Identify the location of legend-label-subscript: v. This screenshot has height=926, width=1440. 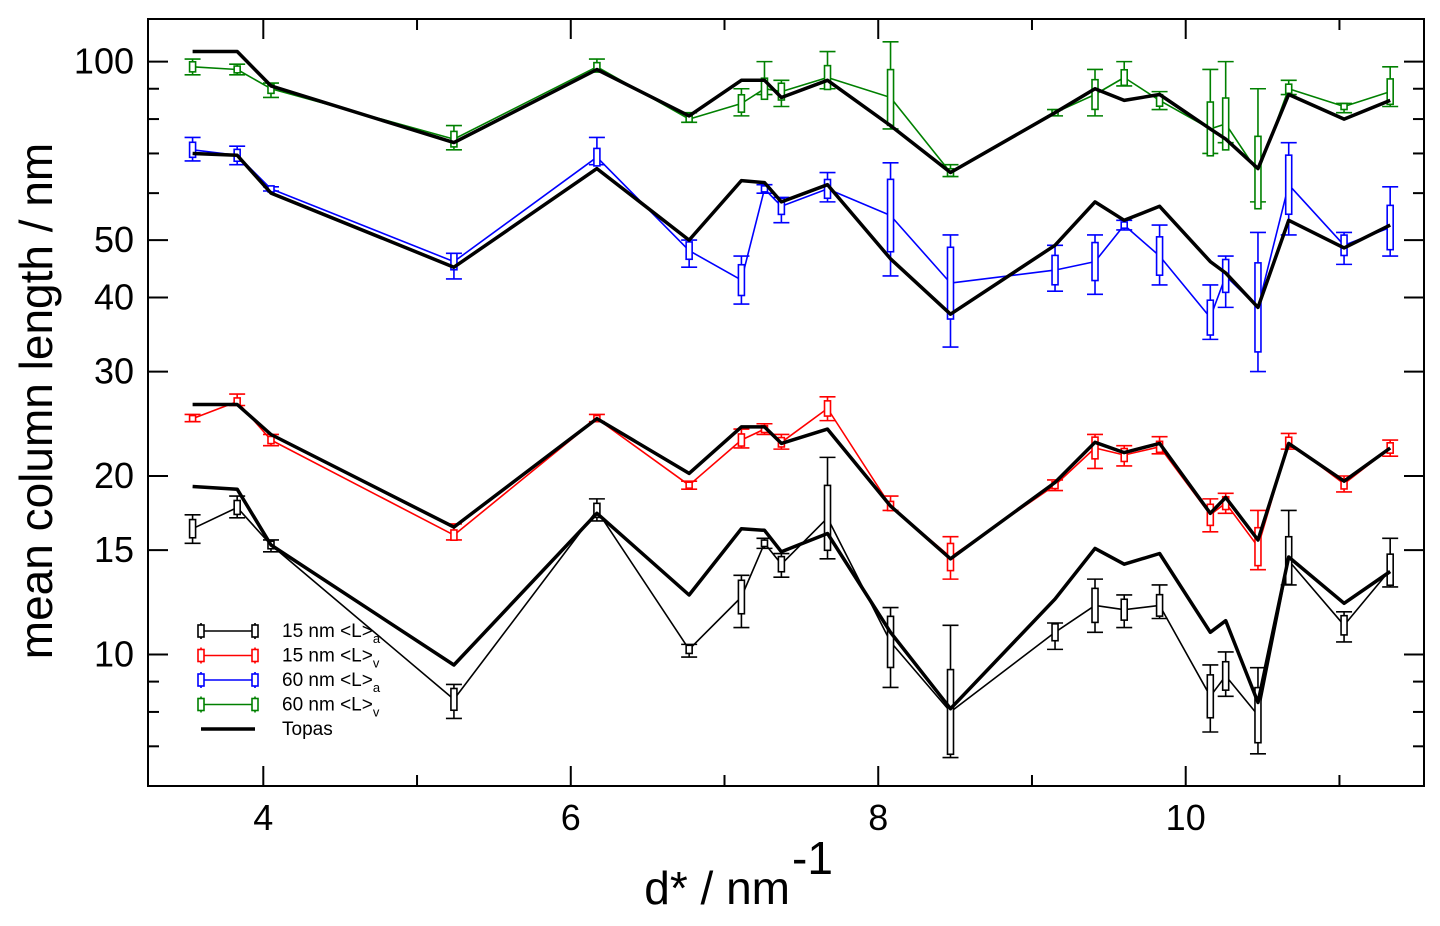
(376, 712).